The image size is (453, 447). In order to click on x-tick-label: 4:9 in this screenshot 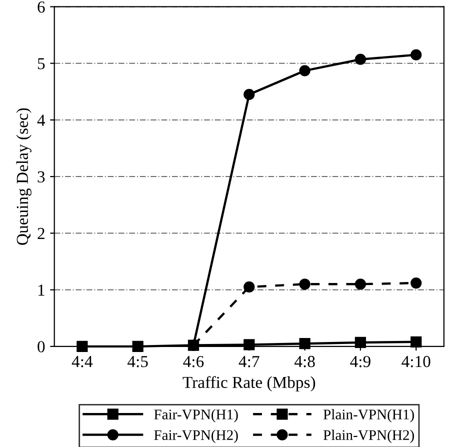, I will do `click(360, 362)`.